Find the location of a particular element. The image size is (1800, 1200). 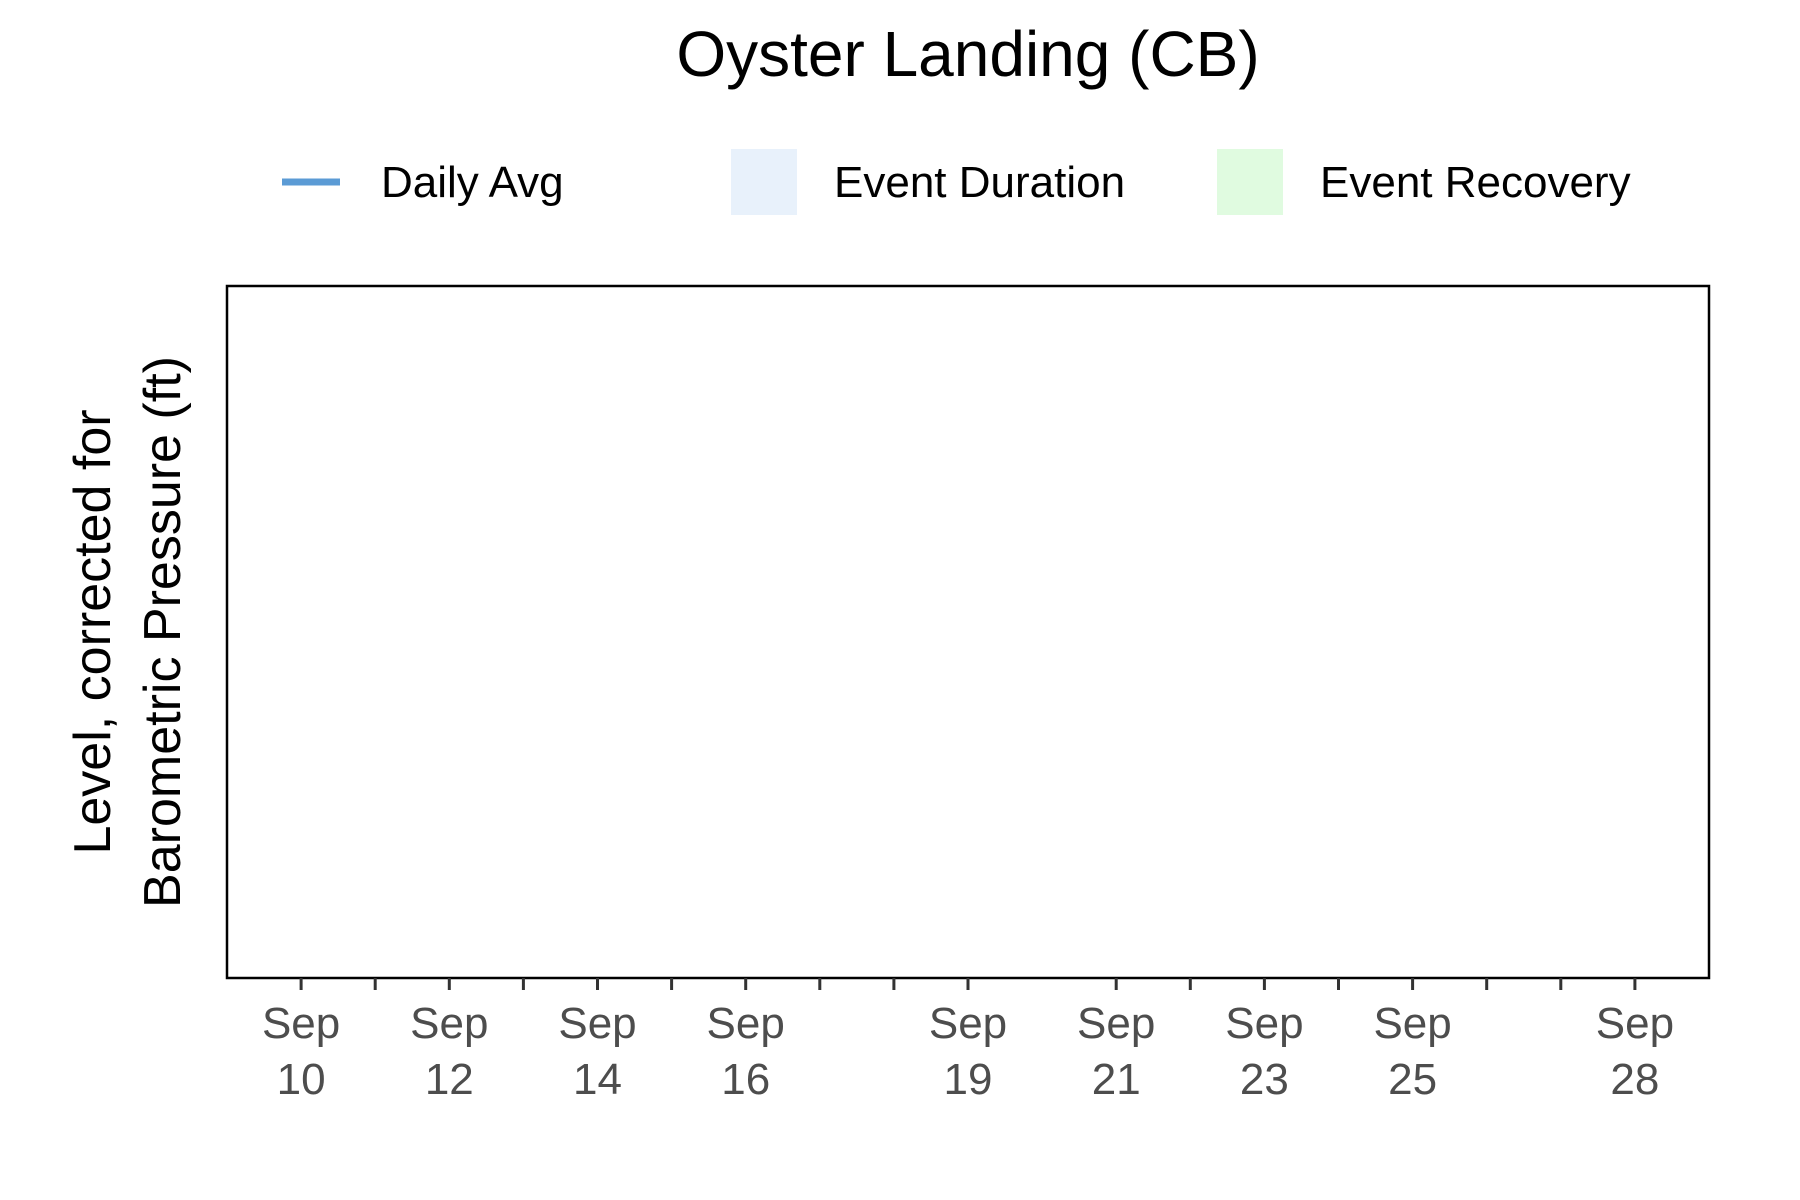

x-tick-label: Sep 19 is located at coordinates (968, 1051).